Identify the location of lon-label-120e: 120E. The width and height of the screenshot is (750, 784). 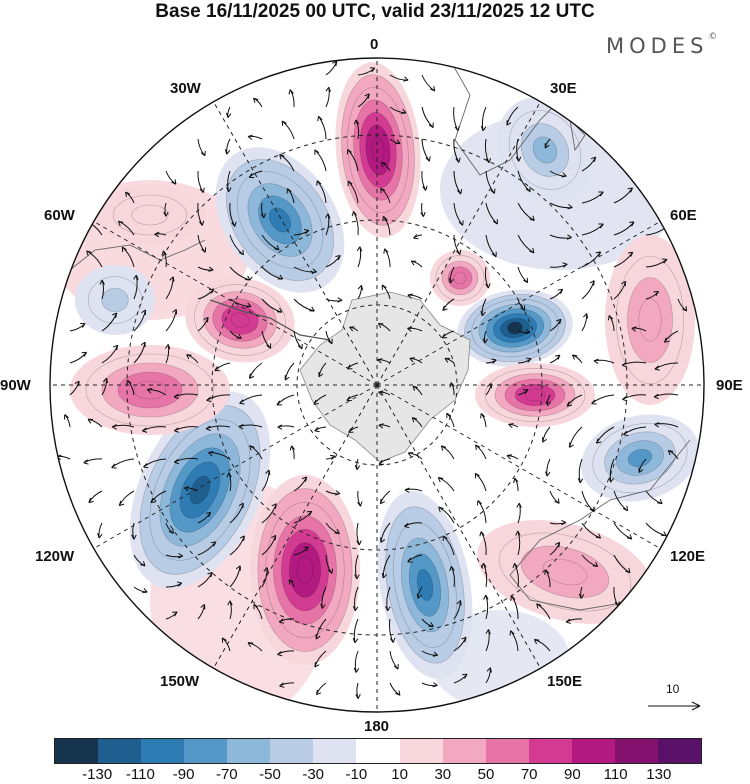
(688, 556).